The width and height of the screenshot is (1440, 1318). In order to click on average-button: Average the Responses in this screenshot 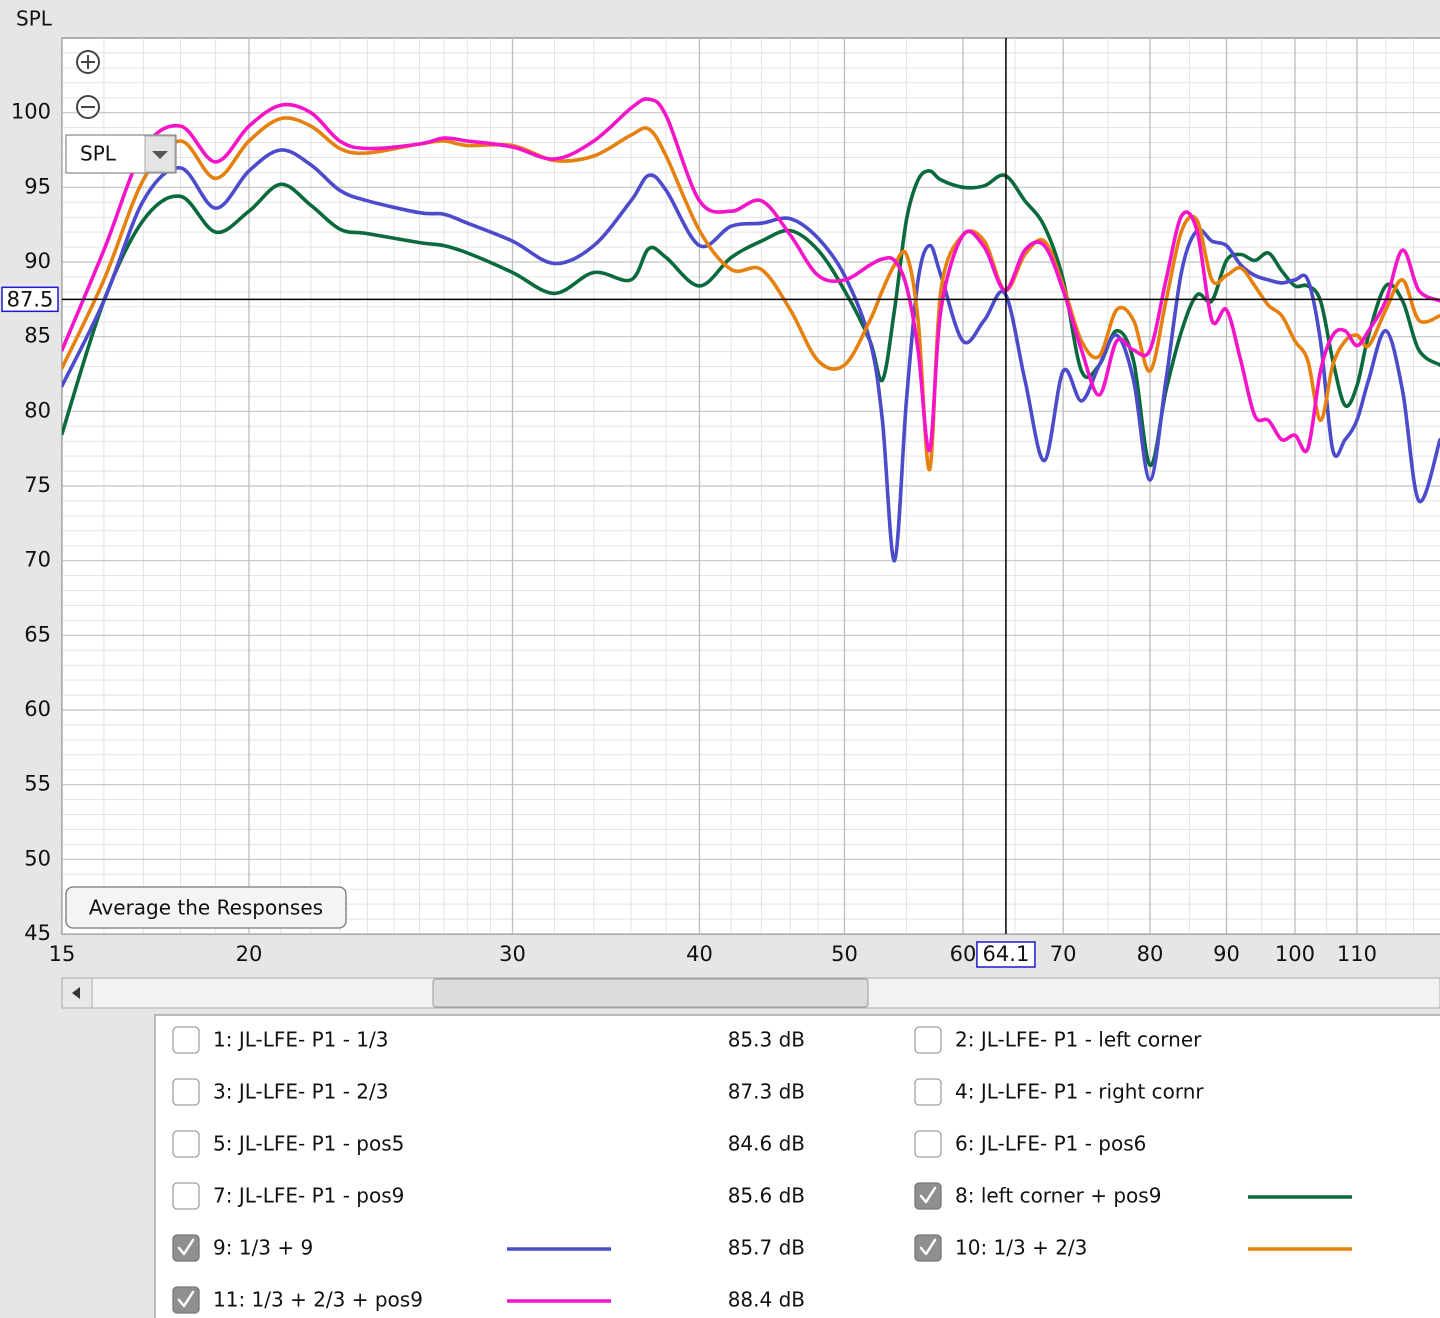, I will do `click(206, 907)`.